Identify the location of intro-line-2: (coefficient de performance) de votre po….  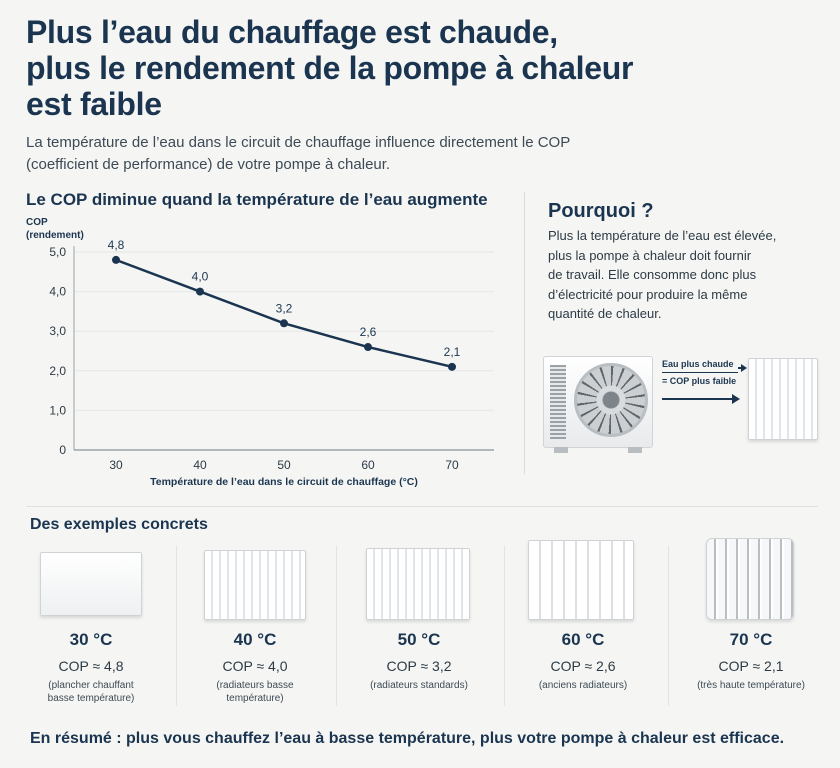
(208, 164).